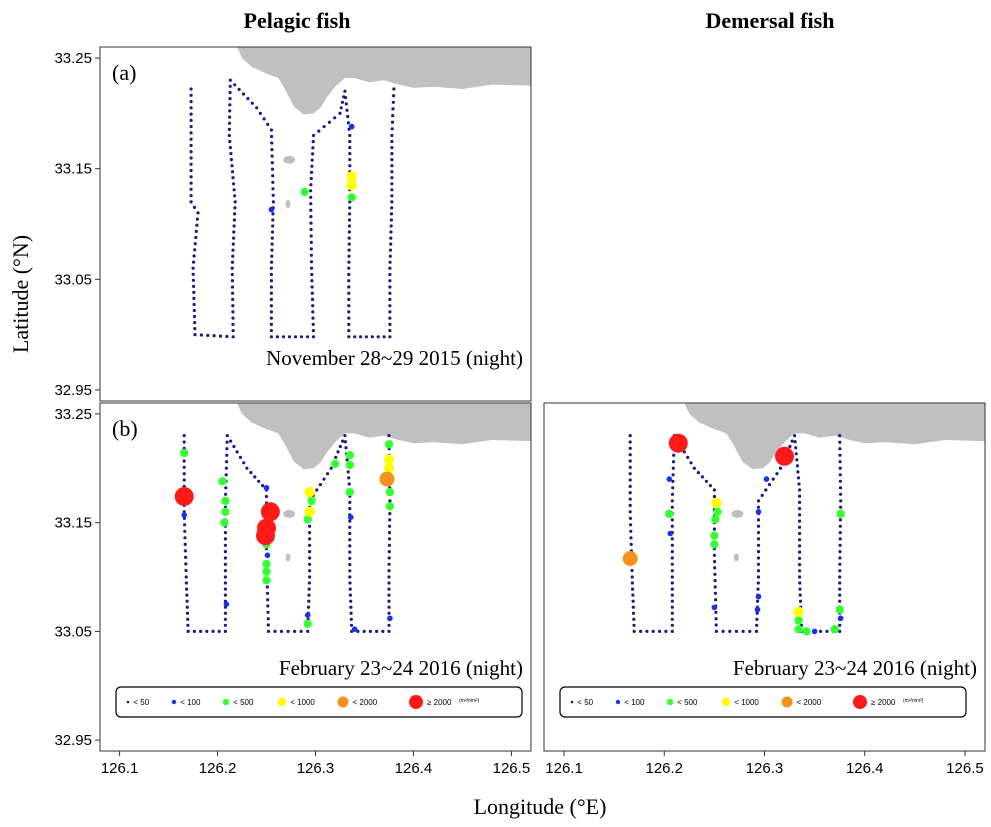 Image resolution: width=991 pixels, height=827 pixels. I want to click on legend-marker-lt1000, so click(726, 702).